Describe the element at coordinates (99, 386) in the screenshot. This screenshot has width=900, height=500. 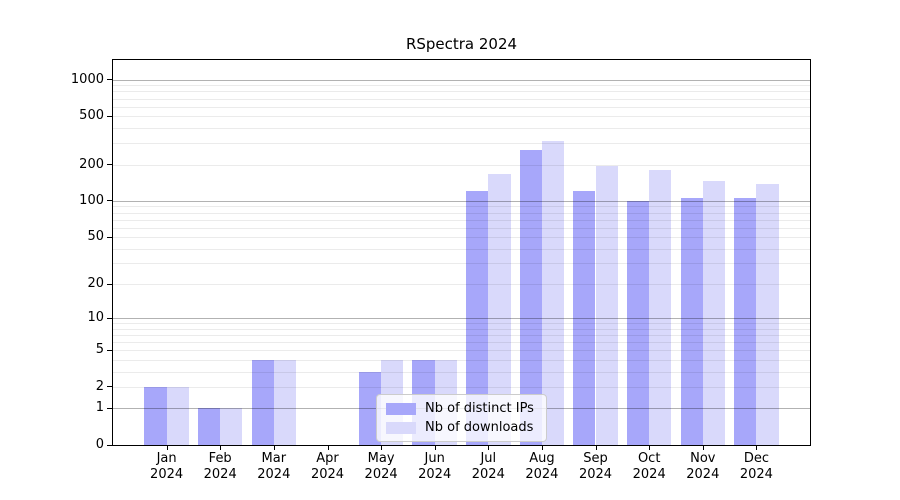
I see `y-tick-label-2: 2` at that location.